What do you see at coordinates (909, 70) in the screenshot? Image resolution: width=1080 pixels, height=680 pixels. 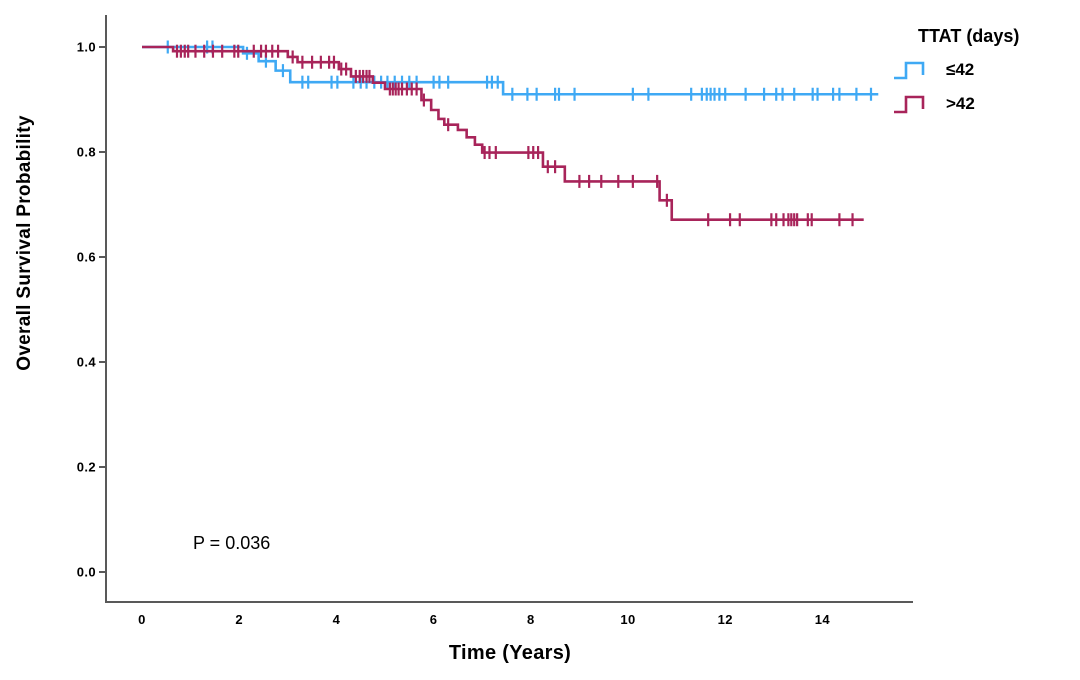 I see `step-line-icon-le42` at bounding box center [909, 70].